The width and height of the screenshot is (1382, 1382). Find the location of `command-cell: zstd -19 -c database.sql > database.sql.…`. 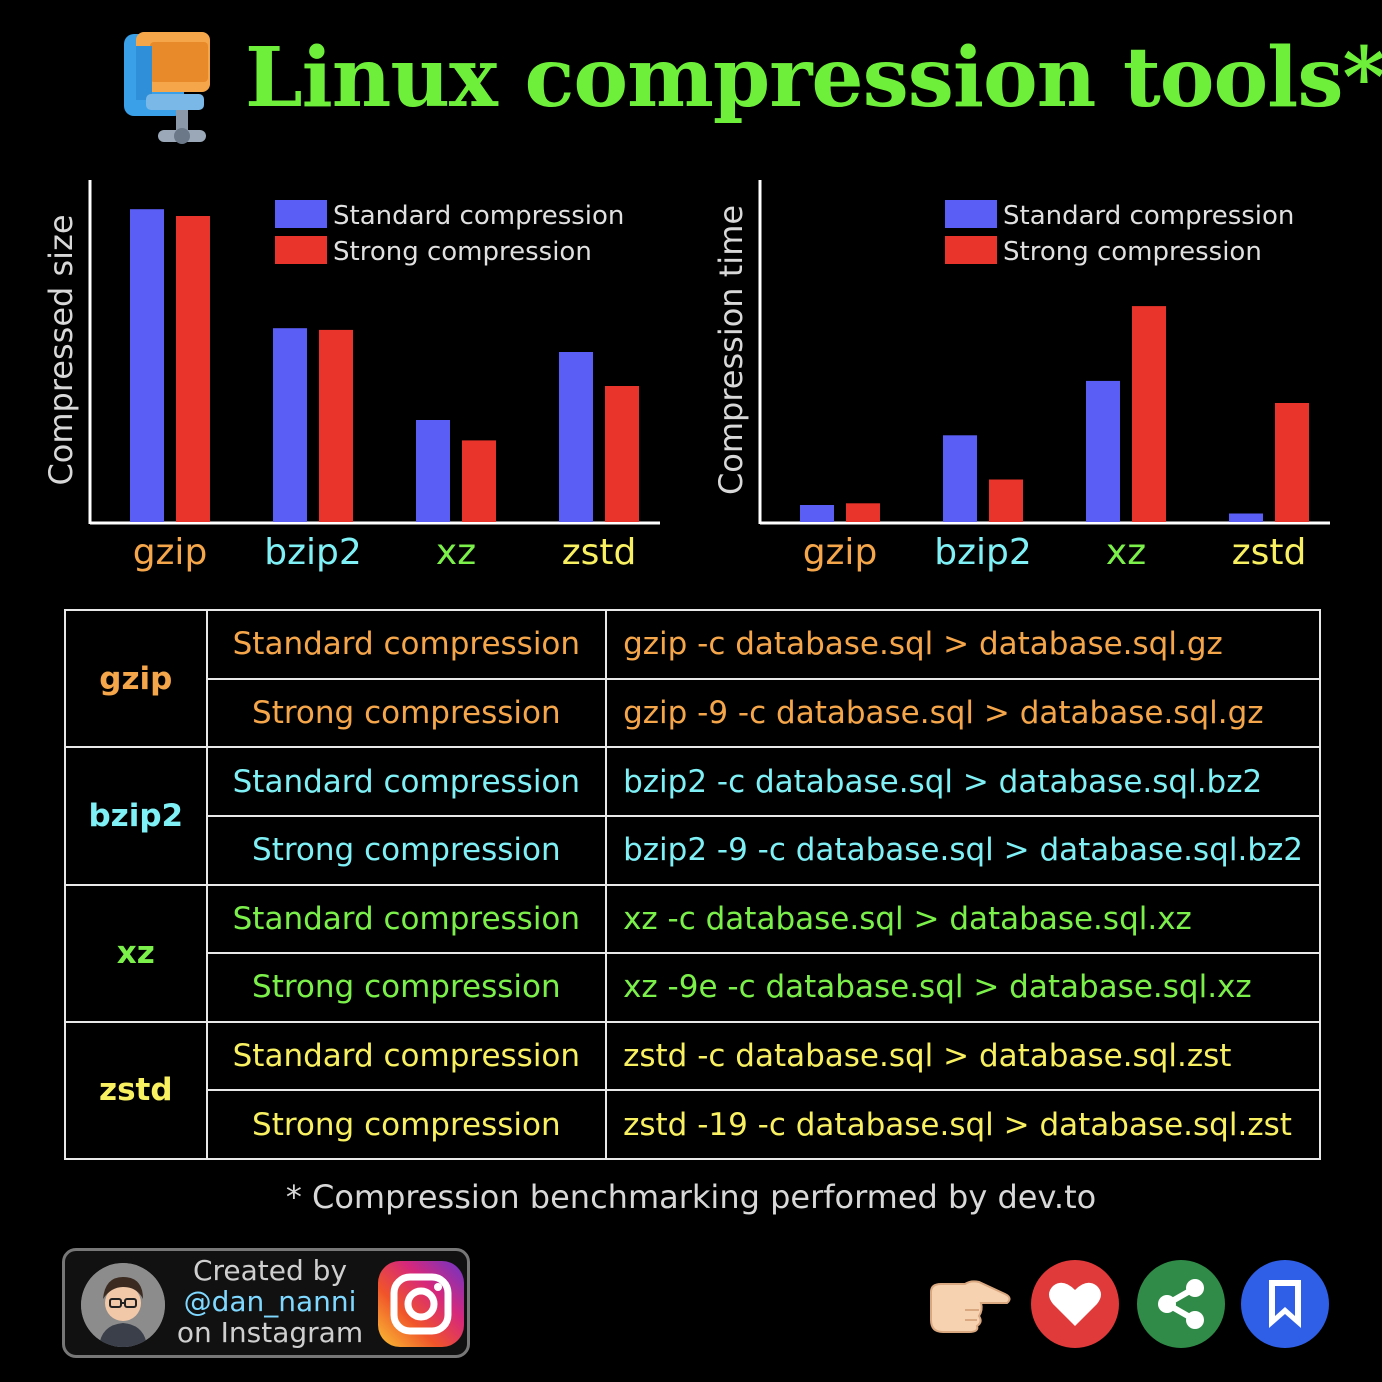

command-cell: zstd -19 -c database.sql > database.sql.… is located at coordinates (963, 1124).